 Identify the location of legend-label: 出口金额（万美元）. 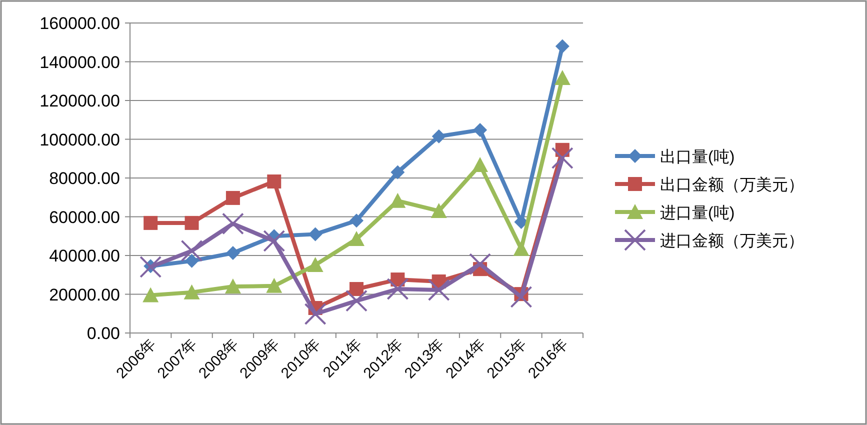
(732, 185).